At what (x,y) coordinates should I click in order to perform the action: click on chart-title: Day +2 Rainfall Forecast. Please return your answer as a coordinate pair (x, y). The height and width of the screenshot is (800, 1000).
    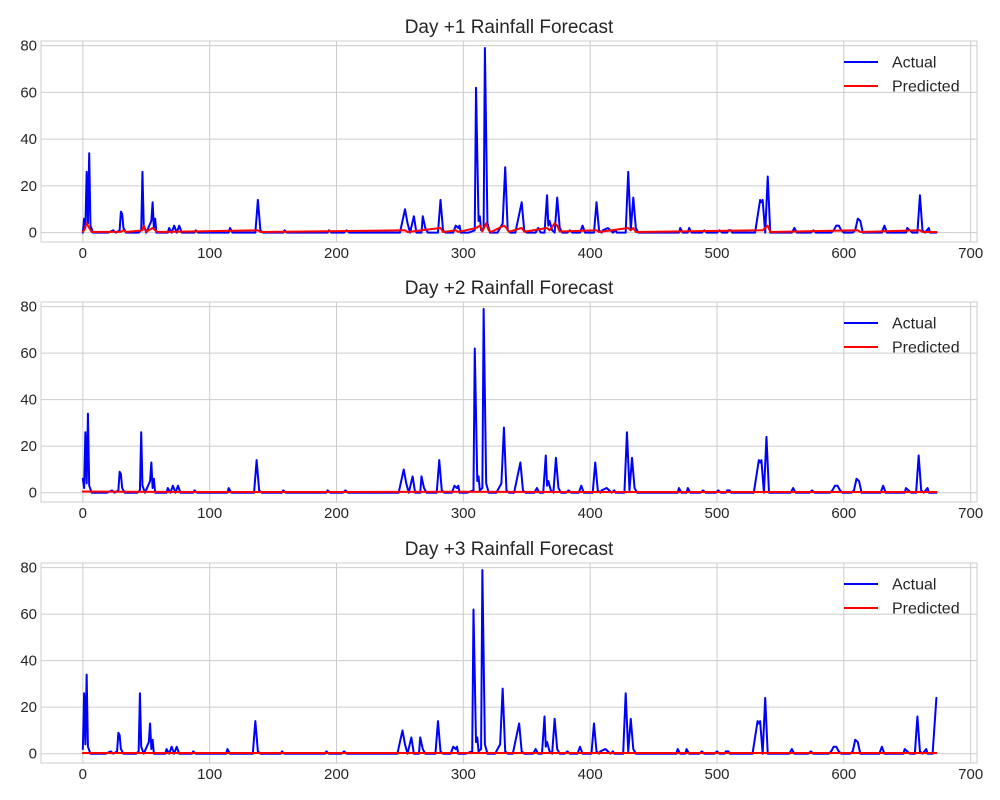
    Looking at the image, I should click on (509, 288).